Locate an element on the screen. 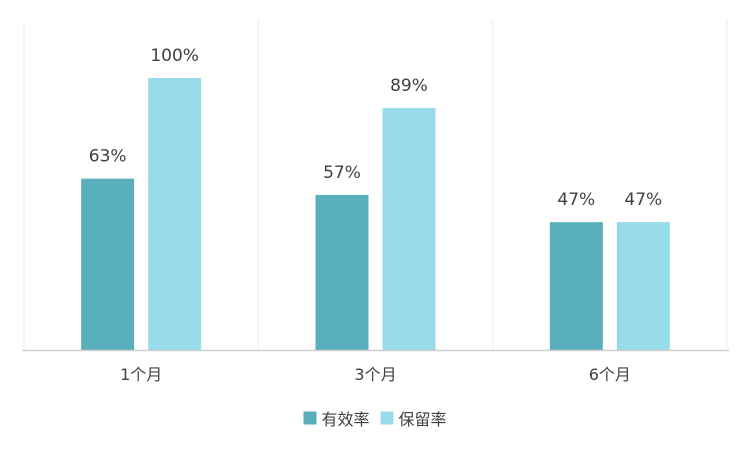  value-label: 89% is located at coordinates (409, 86).